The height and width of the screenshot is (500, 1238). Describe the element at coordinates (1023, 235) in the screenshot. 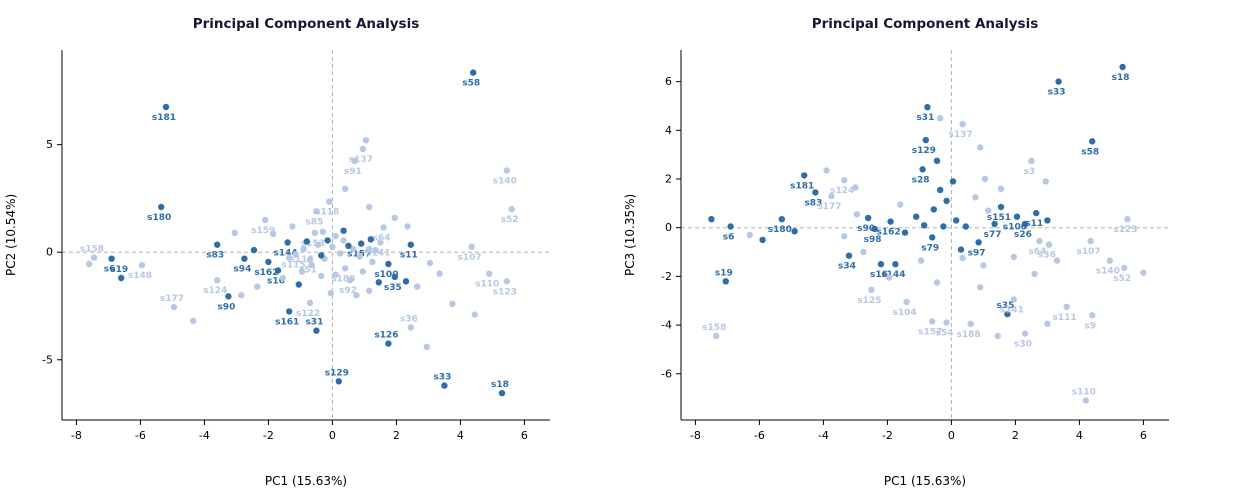

I see `point-label: s26` at that location.